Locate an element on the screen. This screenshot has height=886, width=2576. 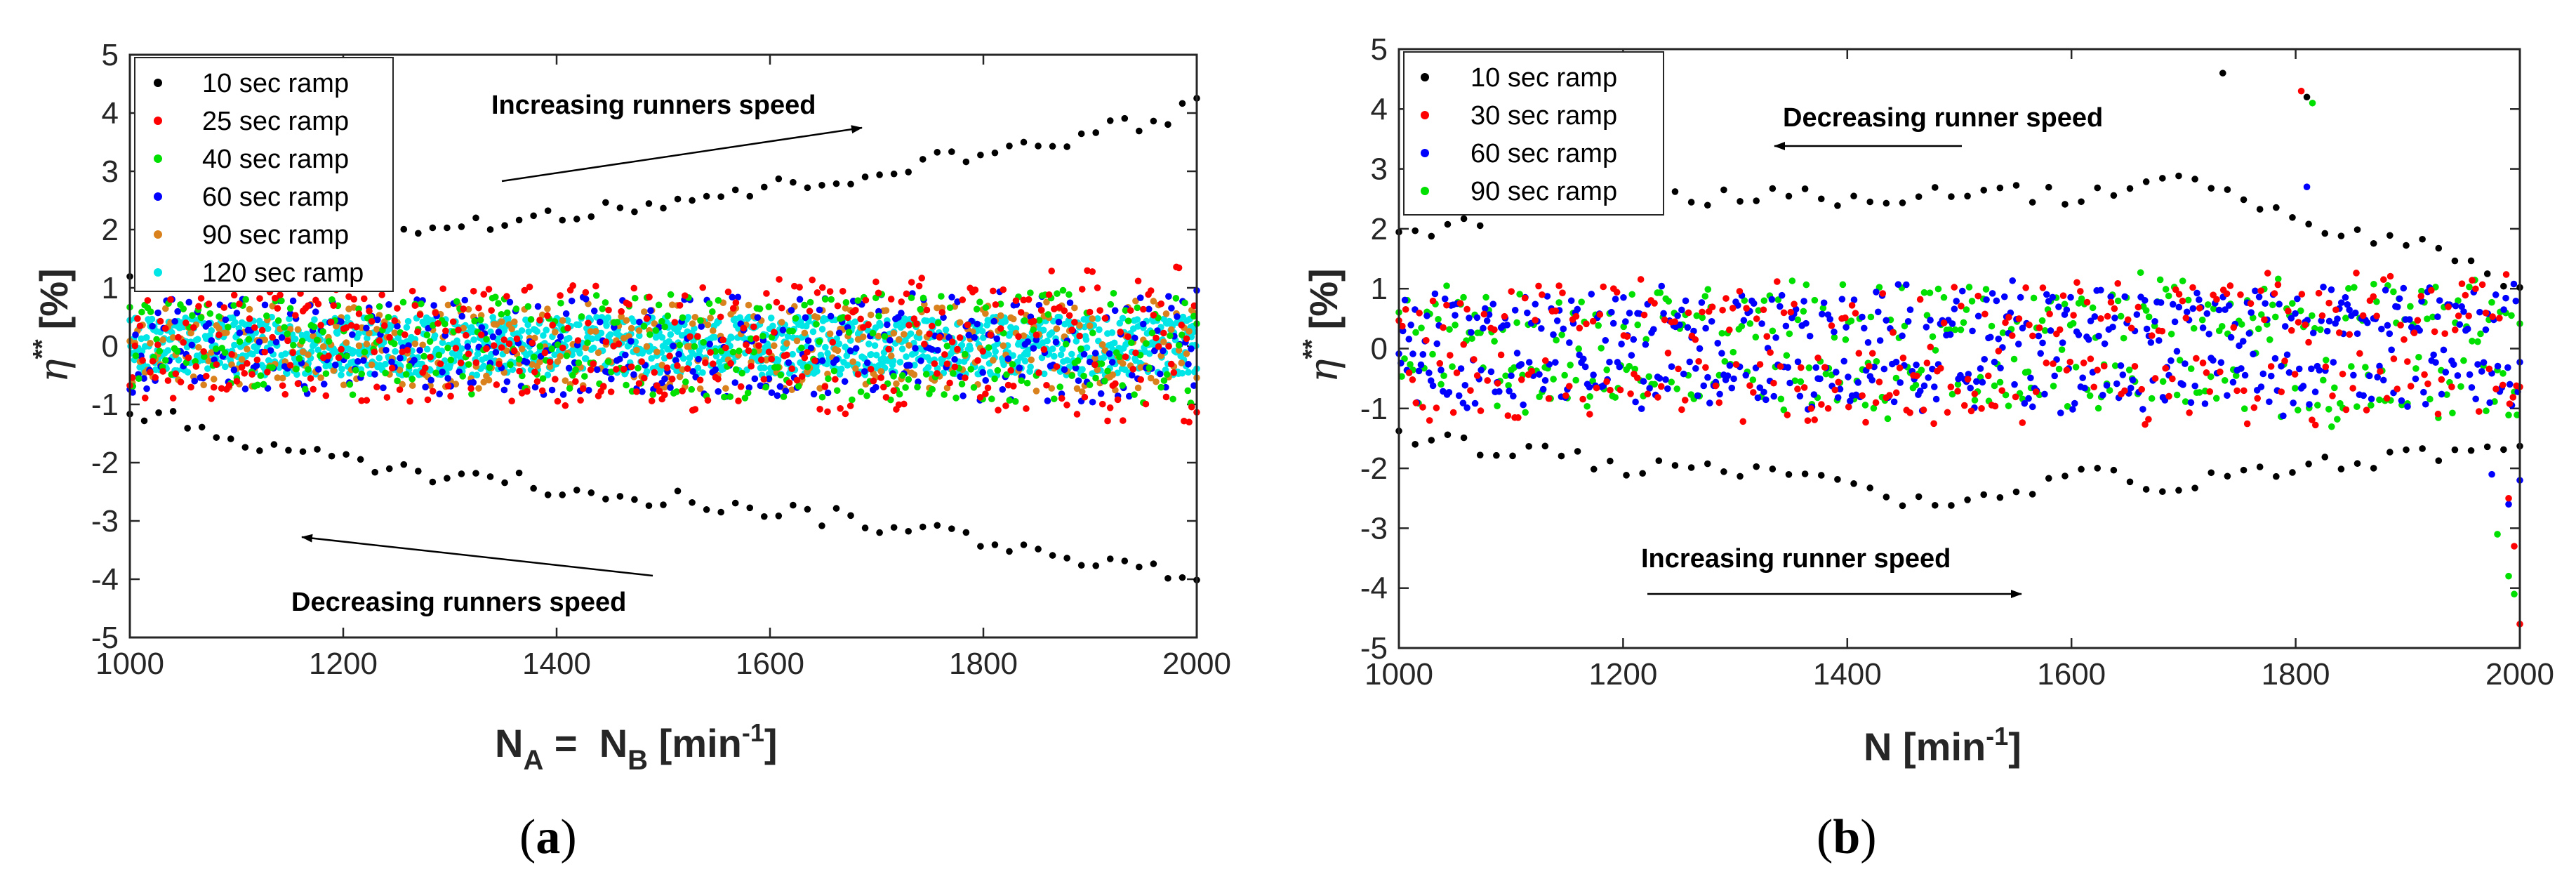
y-tick-label: 4 is located at coordinates (111, 113).